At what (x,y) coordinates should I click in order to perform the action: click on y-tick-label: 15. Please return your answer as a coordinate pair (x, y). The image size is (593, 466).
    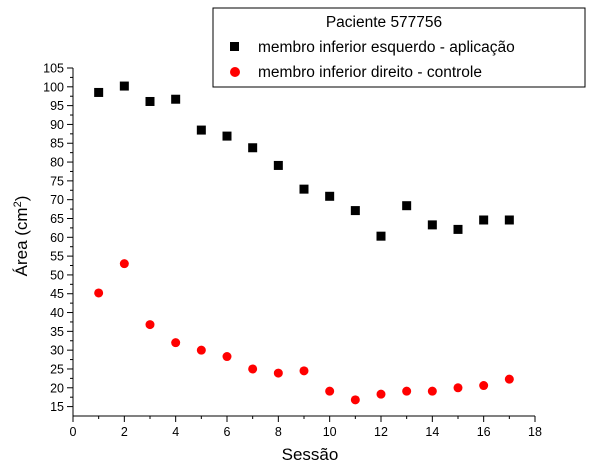
    Looking at the image, I should click on (57, 407).